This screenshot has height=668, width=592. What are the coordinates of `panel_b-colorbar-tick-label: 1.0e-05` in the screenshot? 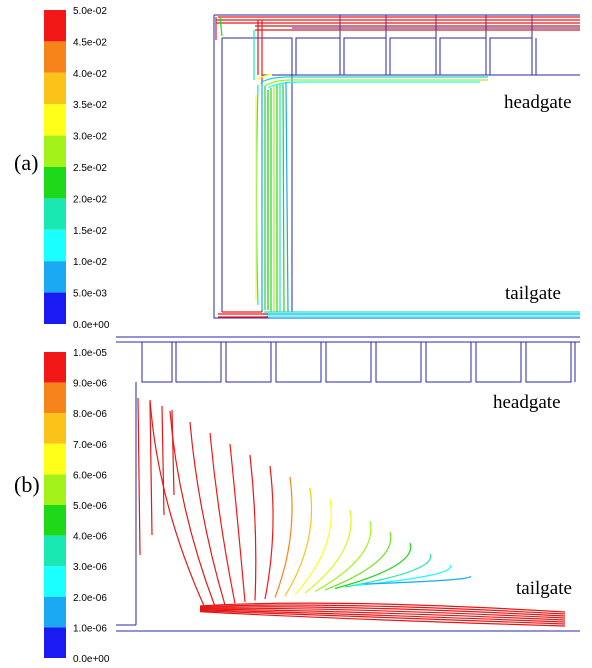 It's located at (90, 353).